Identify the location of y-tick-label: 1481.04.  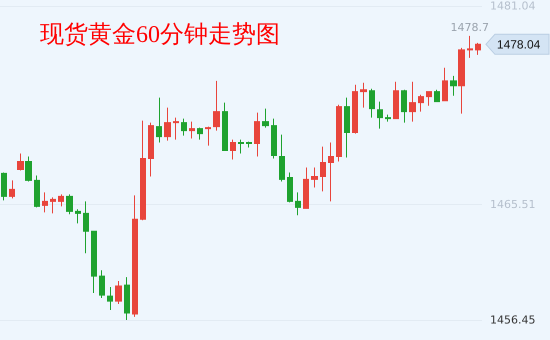
(513, 6).